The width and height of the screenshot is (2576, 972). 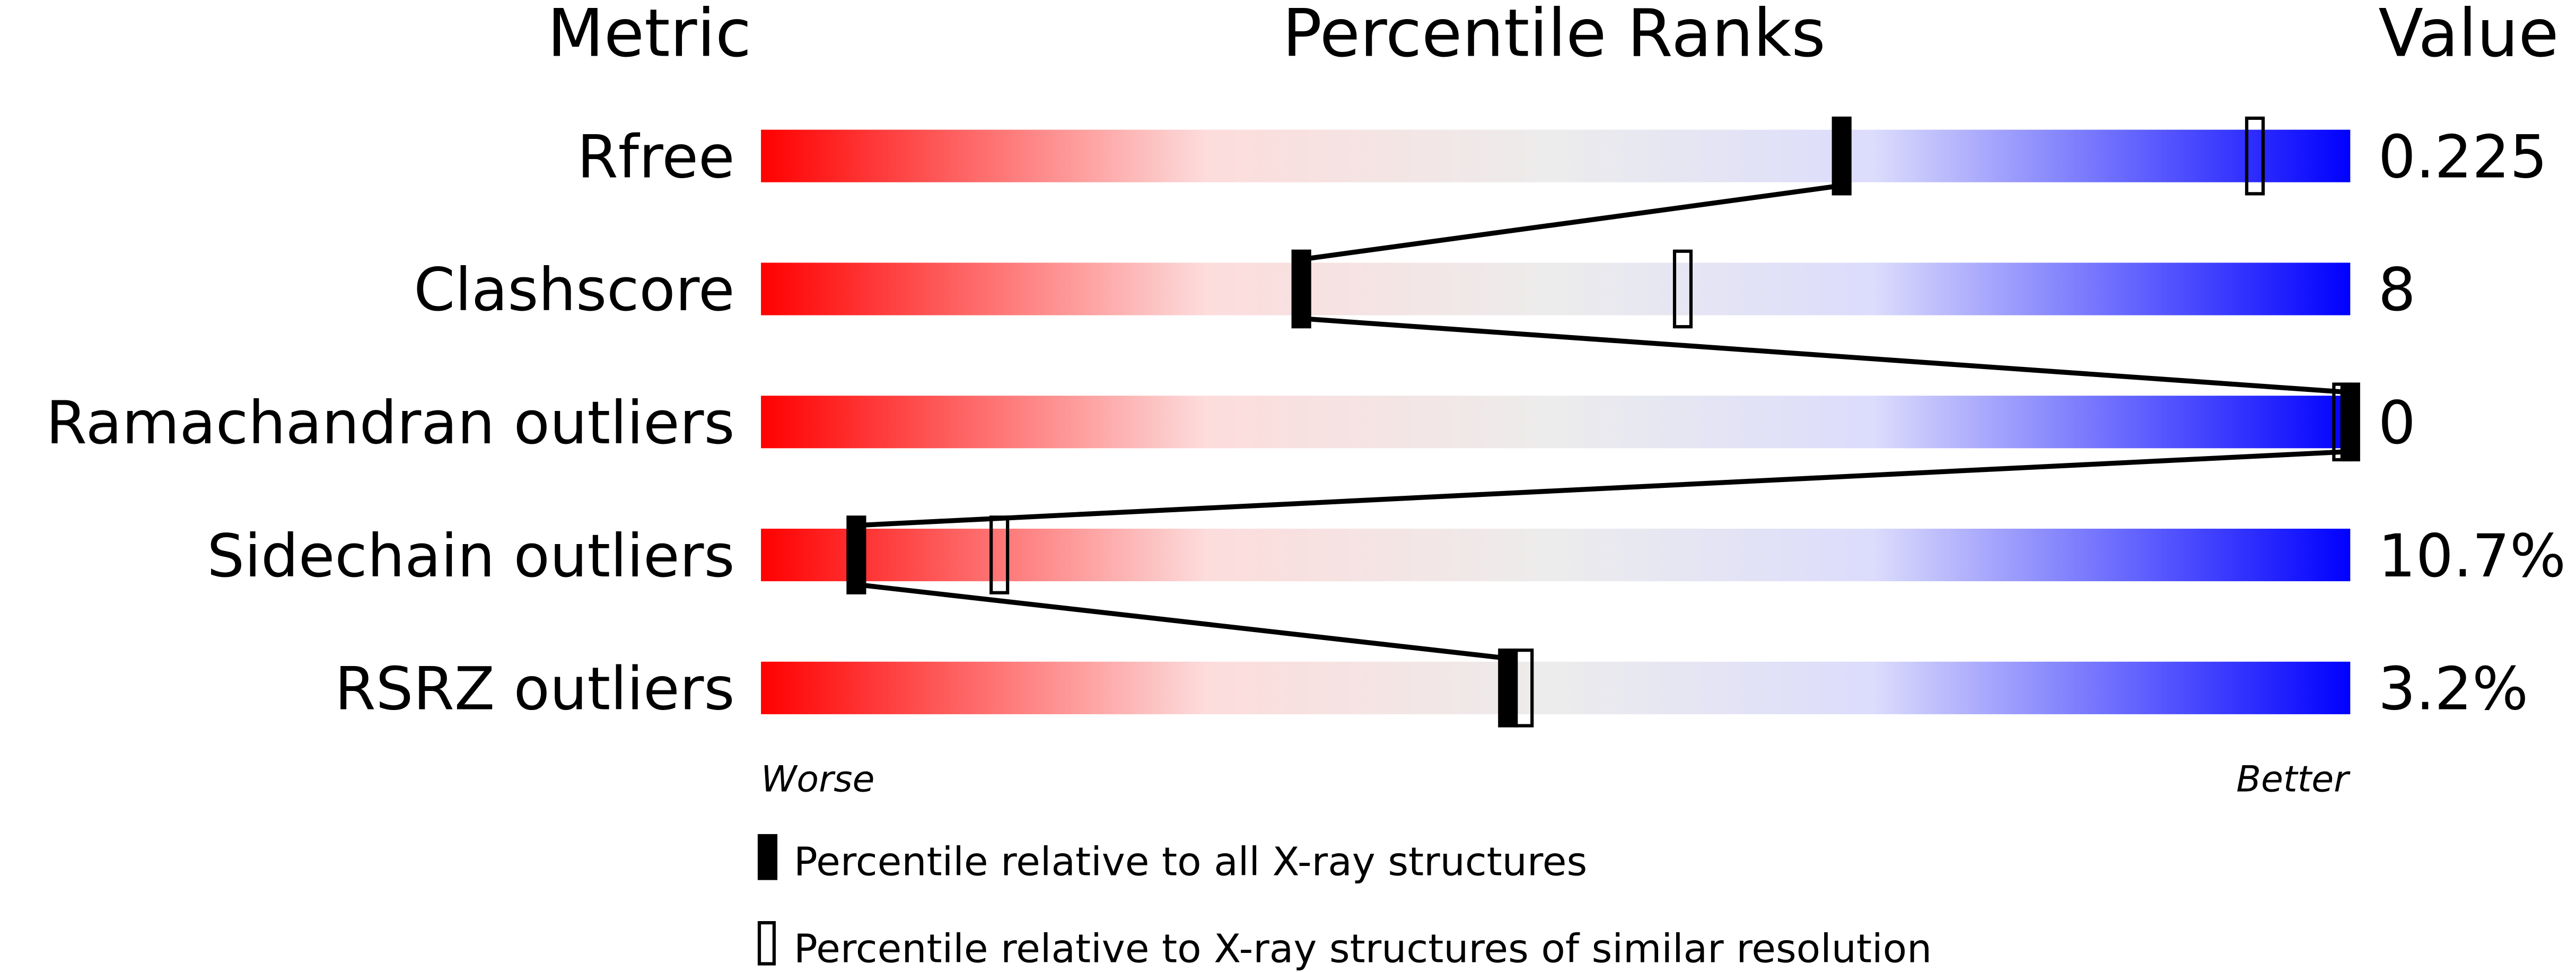 What do you see at coordinates (649, 36) in the screenshot?
I see `header-metric: Metric` at bounding box center [649, 36].